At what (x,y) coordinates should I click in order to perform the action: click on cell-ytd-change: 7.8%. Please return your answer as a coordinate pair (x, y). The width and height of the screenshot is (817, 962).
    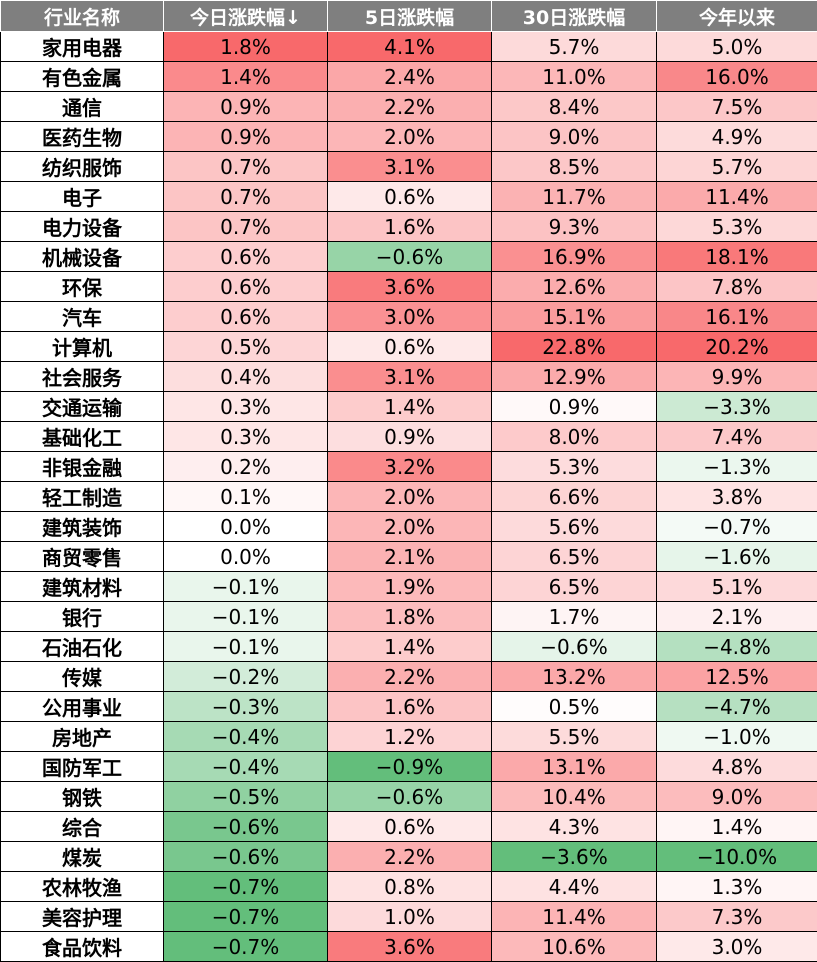
    Looking at the image, I should click on (737, 287).